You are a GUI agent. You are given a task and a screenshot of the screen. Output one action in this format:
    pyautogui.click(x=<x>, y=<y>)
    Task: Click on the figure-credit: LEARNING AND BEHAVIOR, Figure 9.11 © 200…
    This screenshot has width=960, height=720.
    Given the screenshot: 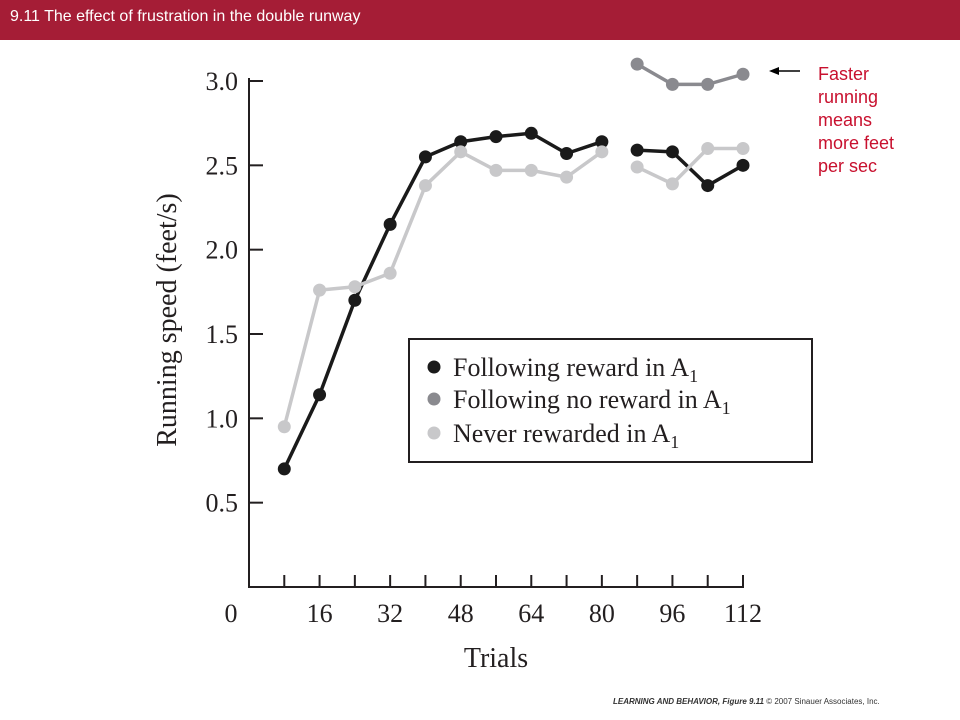 What is the action you would take?
    pyautogui.click(x=746, y=701)
    